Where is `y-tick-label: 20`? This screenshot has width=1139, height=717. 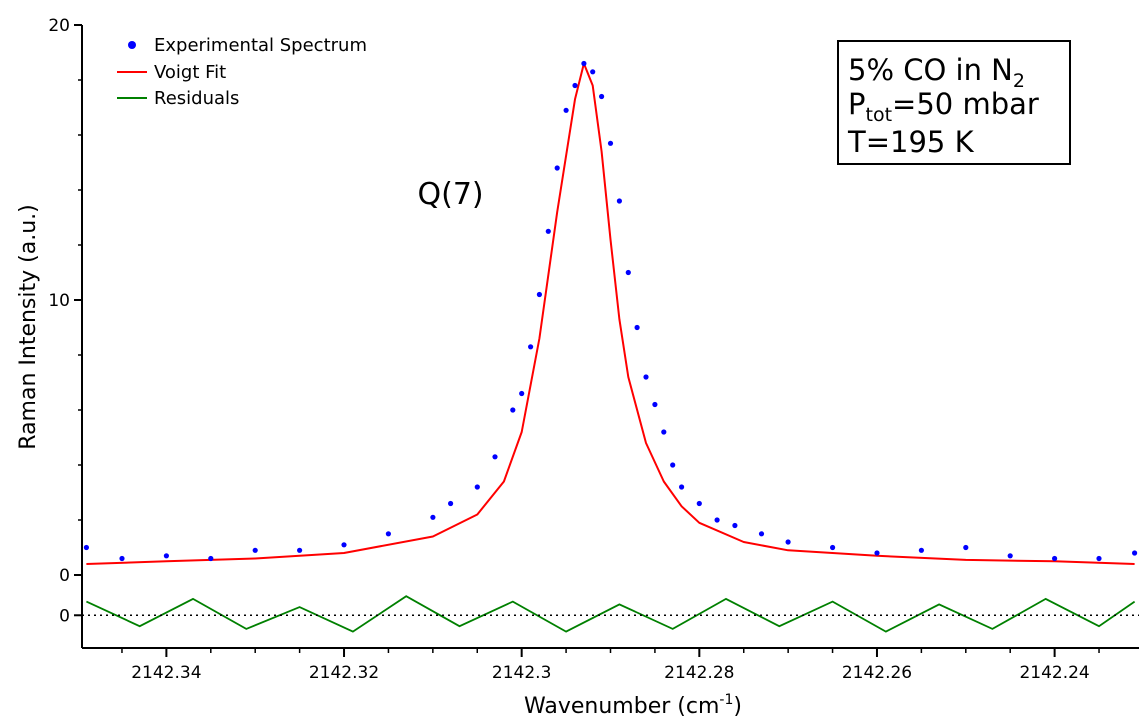 y-tick-label: 20 is located at coordinates (59, 26).